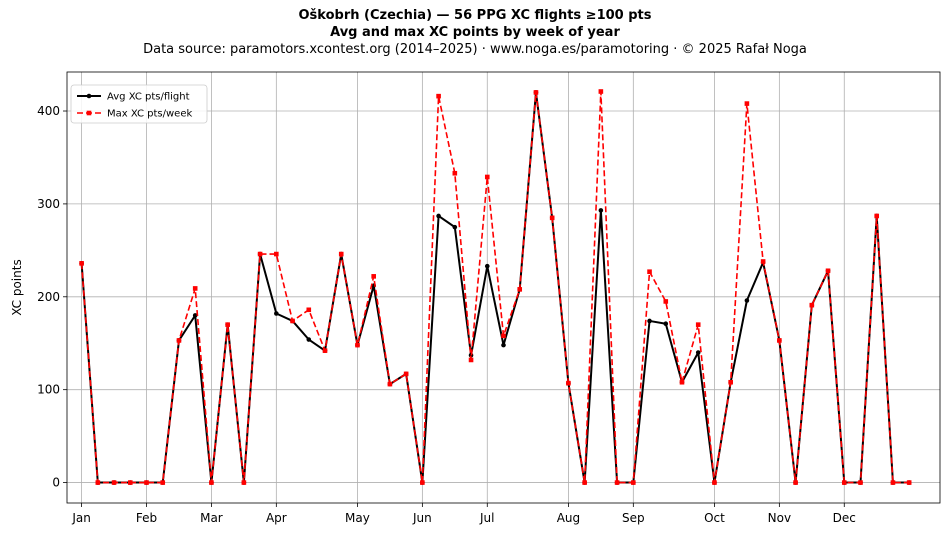  What do you see at coordinates (357, 518) in the screenshot?
I see `x-tick-label: May` at bounding box center [357, 518].